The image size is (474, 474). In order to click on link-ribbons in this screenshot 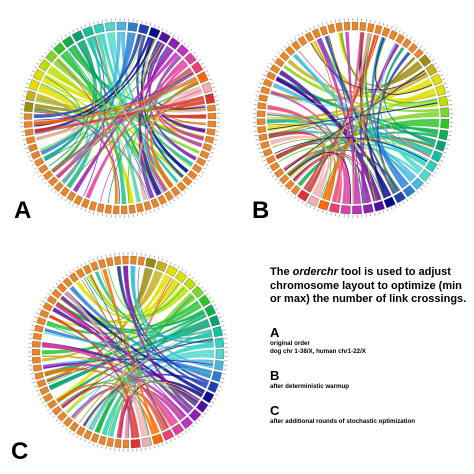, I will do `click(128, 352)`.